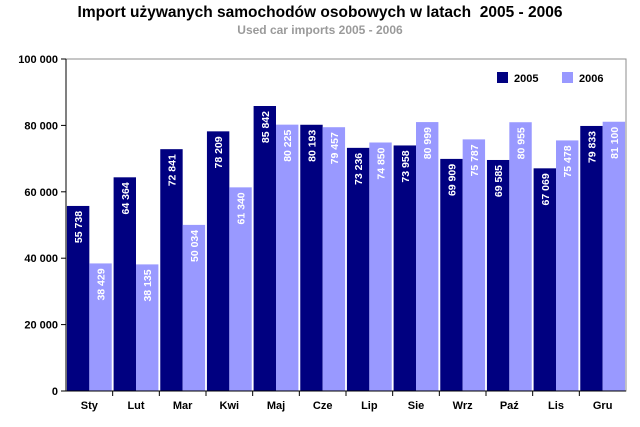  What do you see at coordinates (567, 77) in the screenshot?
I see `legend-swatch-2006` at bounding box center [567, 77].